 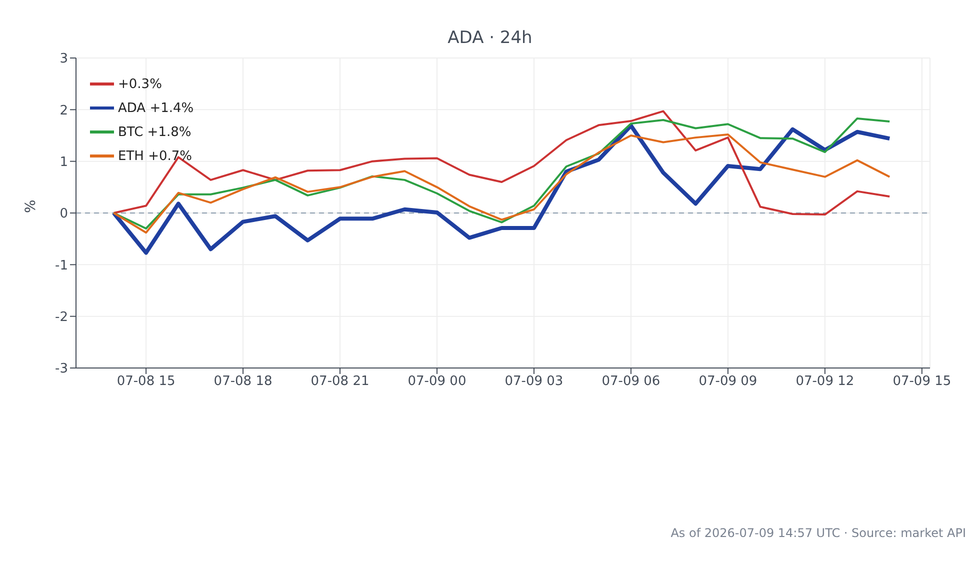 I want to click on x-tick-label: 07-09 00, so click(x=437, y=382).